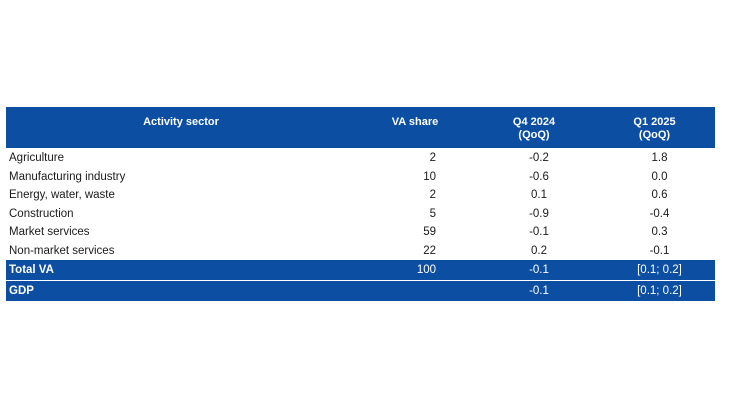 The image size is (730, 410). What do you see at coordinates (432, 213) in the screenshot?
I see `row-va-share: 5` at bounding box center [432, 213].